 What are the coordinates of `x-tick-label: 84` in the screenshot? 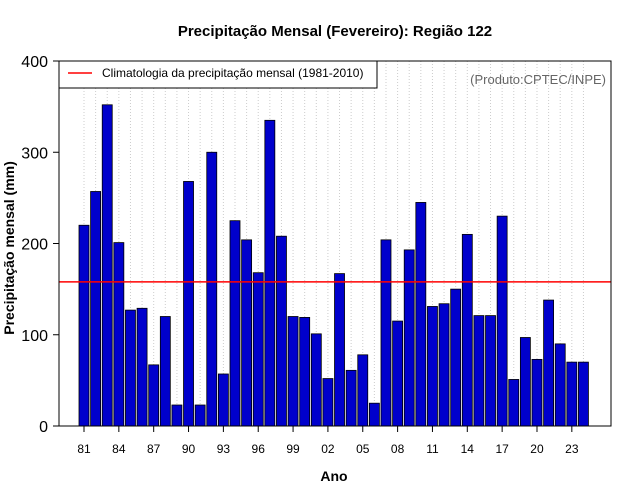 It's located at (119, 449).